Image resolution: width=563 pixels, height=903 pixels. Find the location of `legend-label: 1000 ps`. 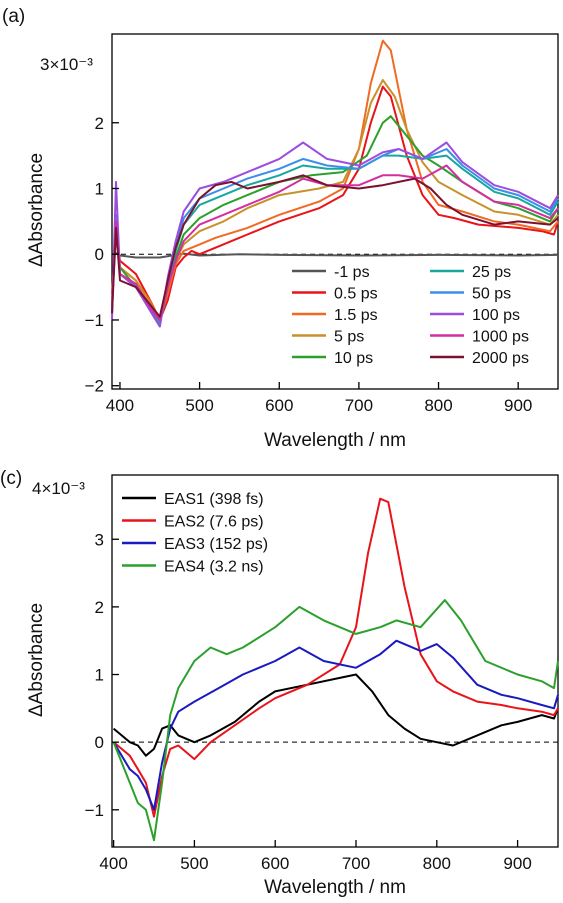

legend-label: 1000 ps is located at coordinates (500, 337).